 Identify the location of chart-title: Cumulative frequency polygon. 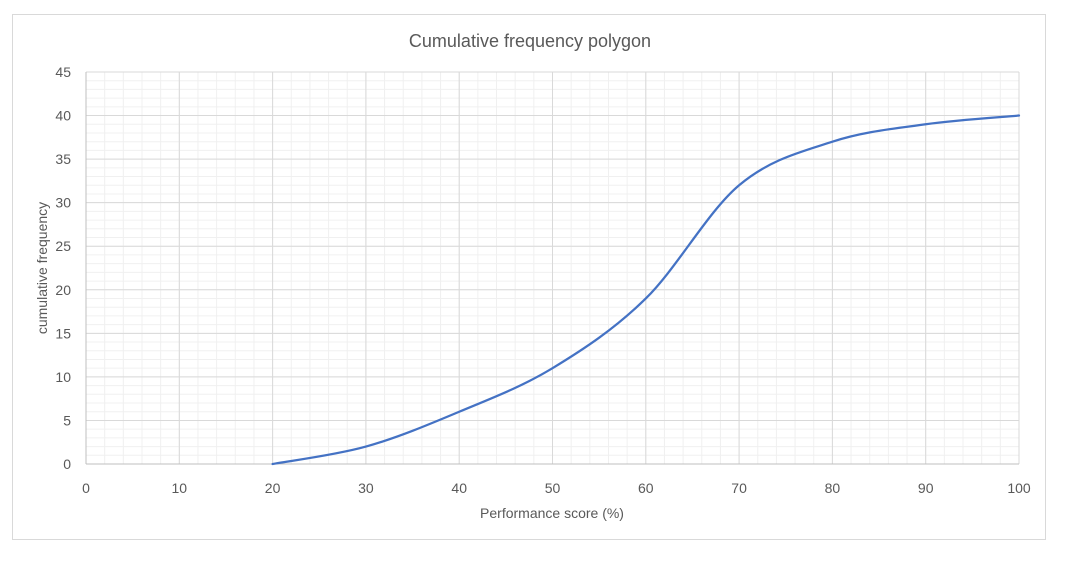
(530, 41).